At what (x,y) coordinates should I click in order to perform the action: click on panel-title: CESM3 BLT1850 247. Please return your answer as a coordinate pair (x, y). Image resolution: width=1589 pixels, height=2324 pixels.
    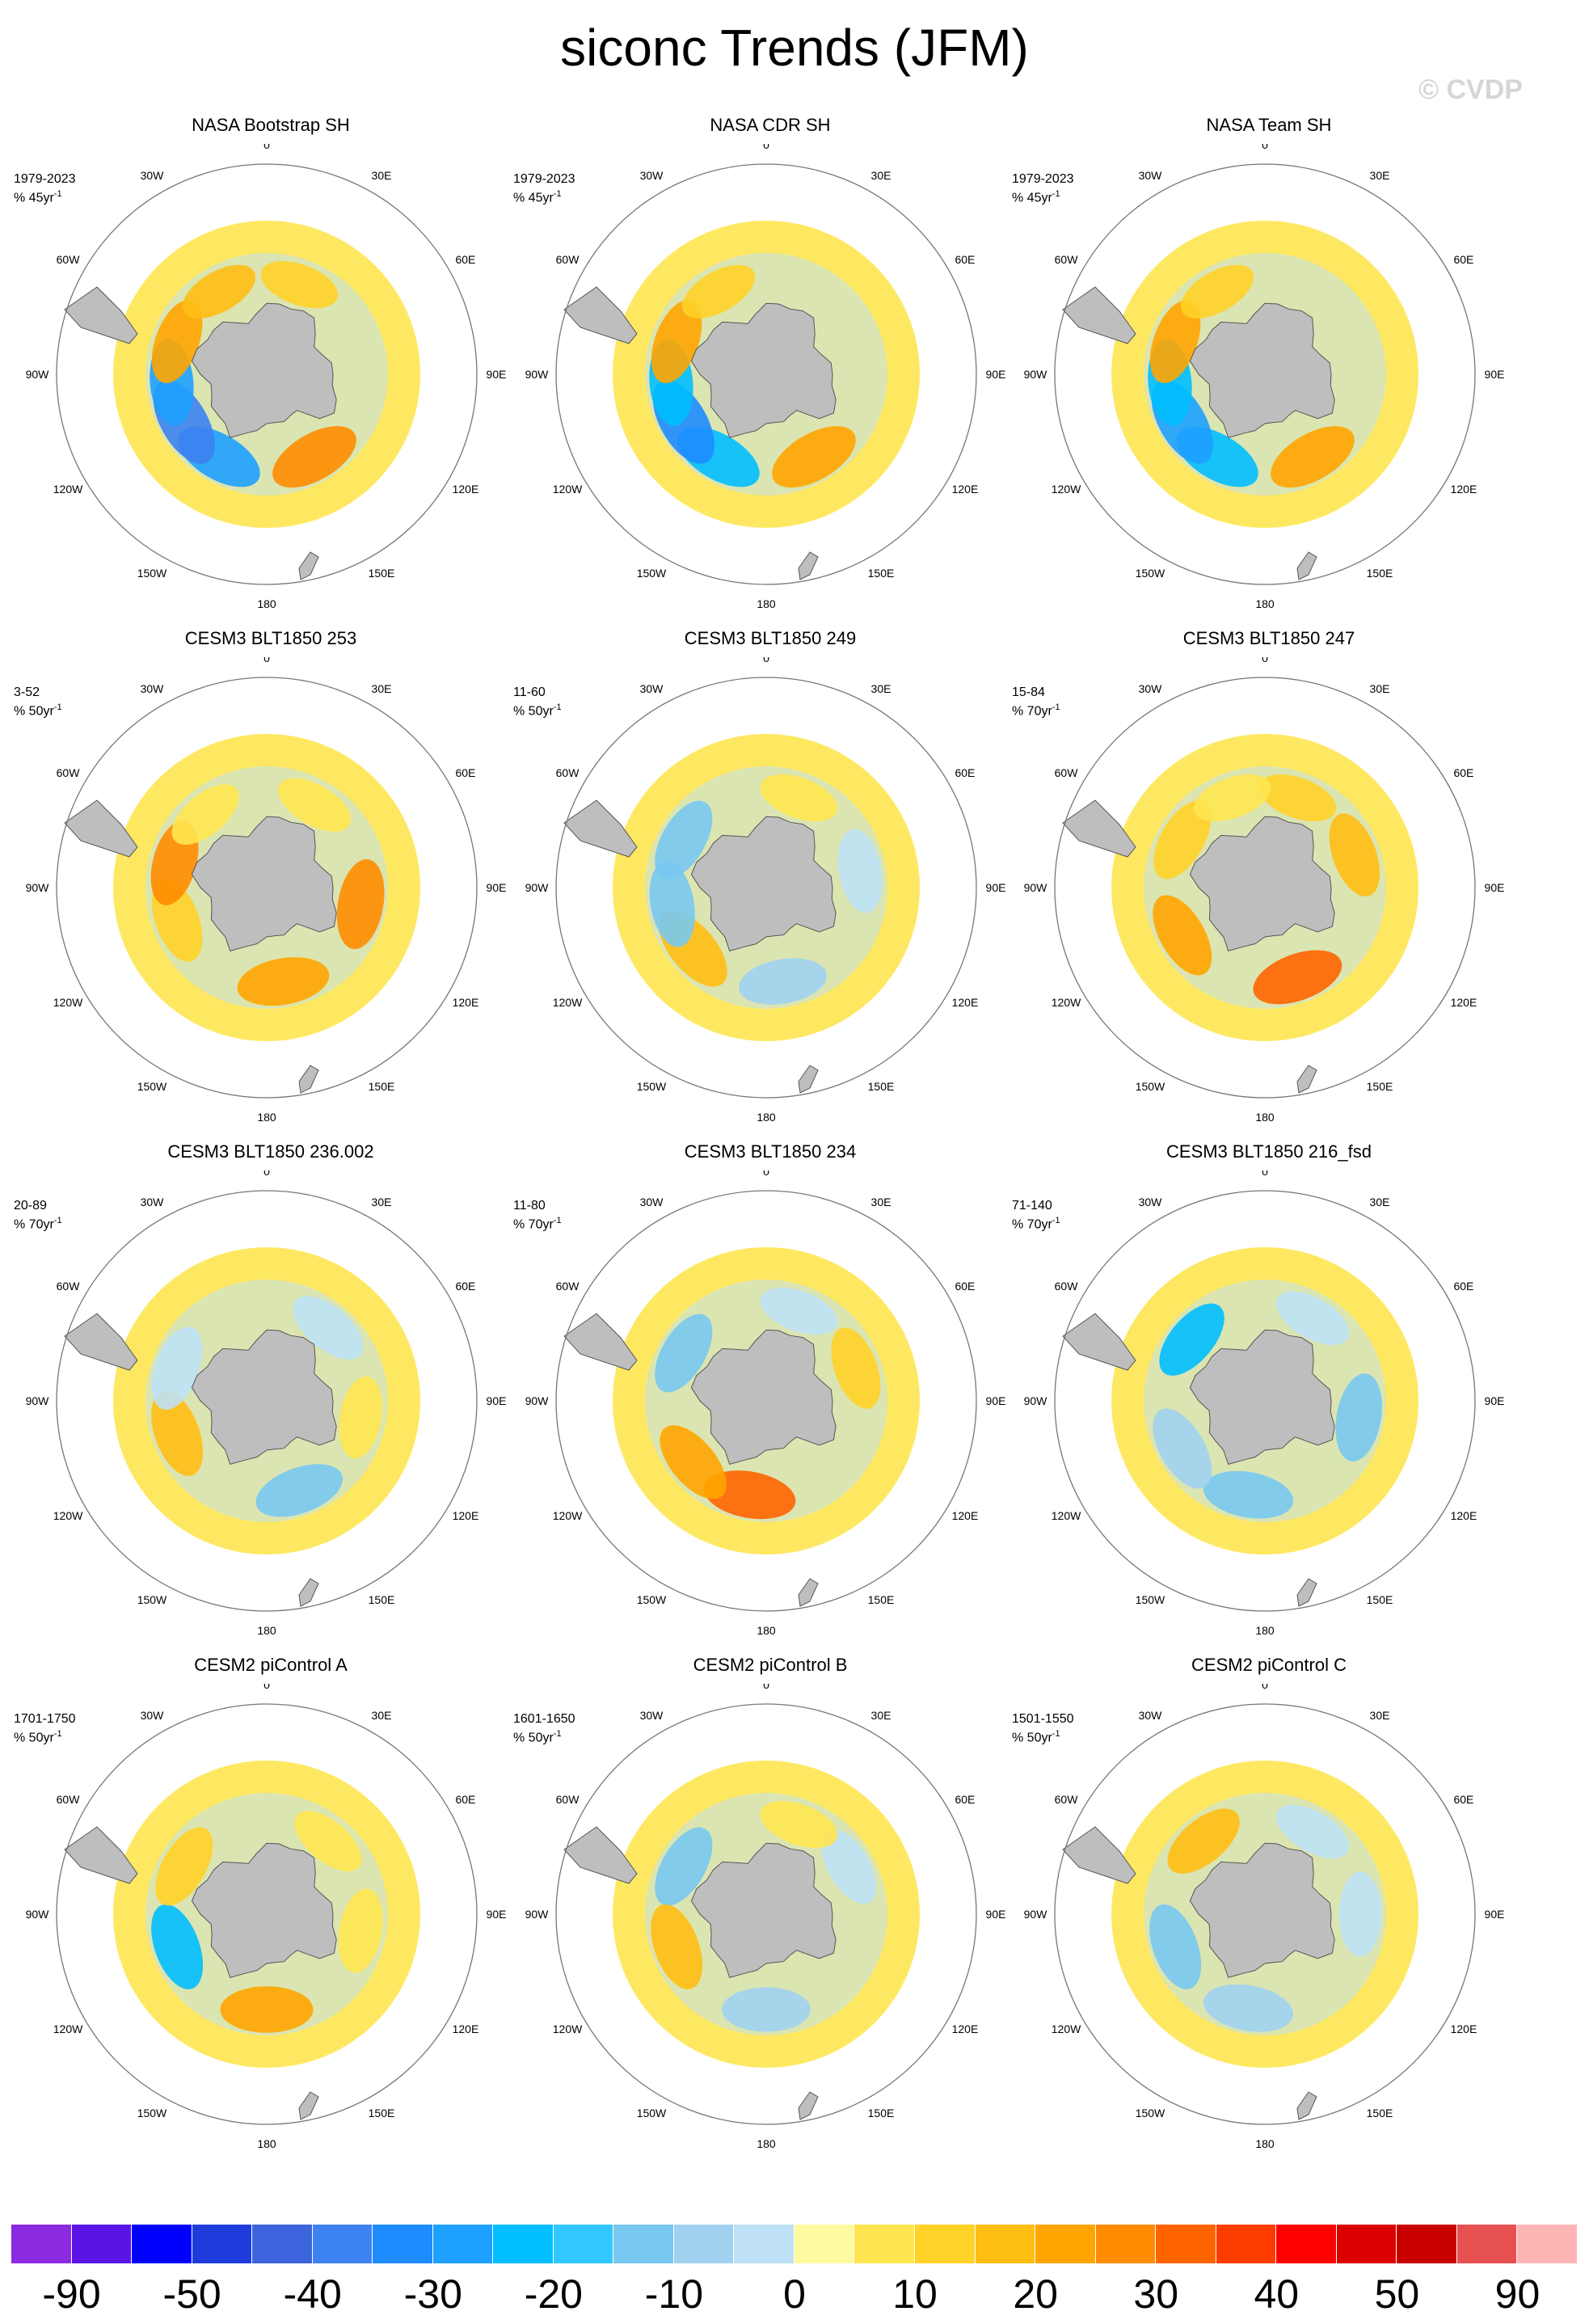
    Looking at the image, I should click on (1268, 638).